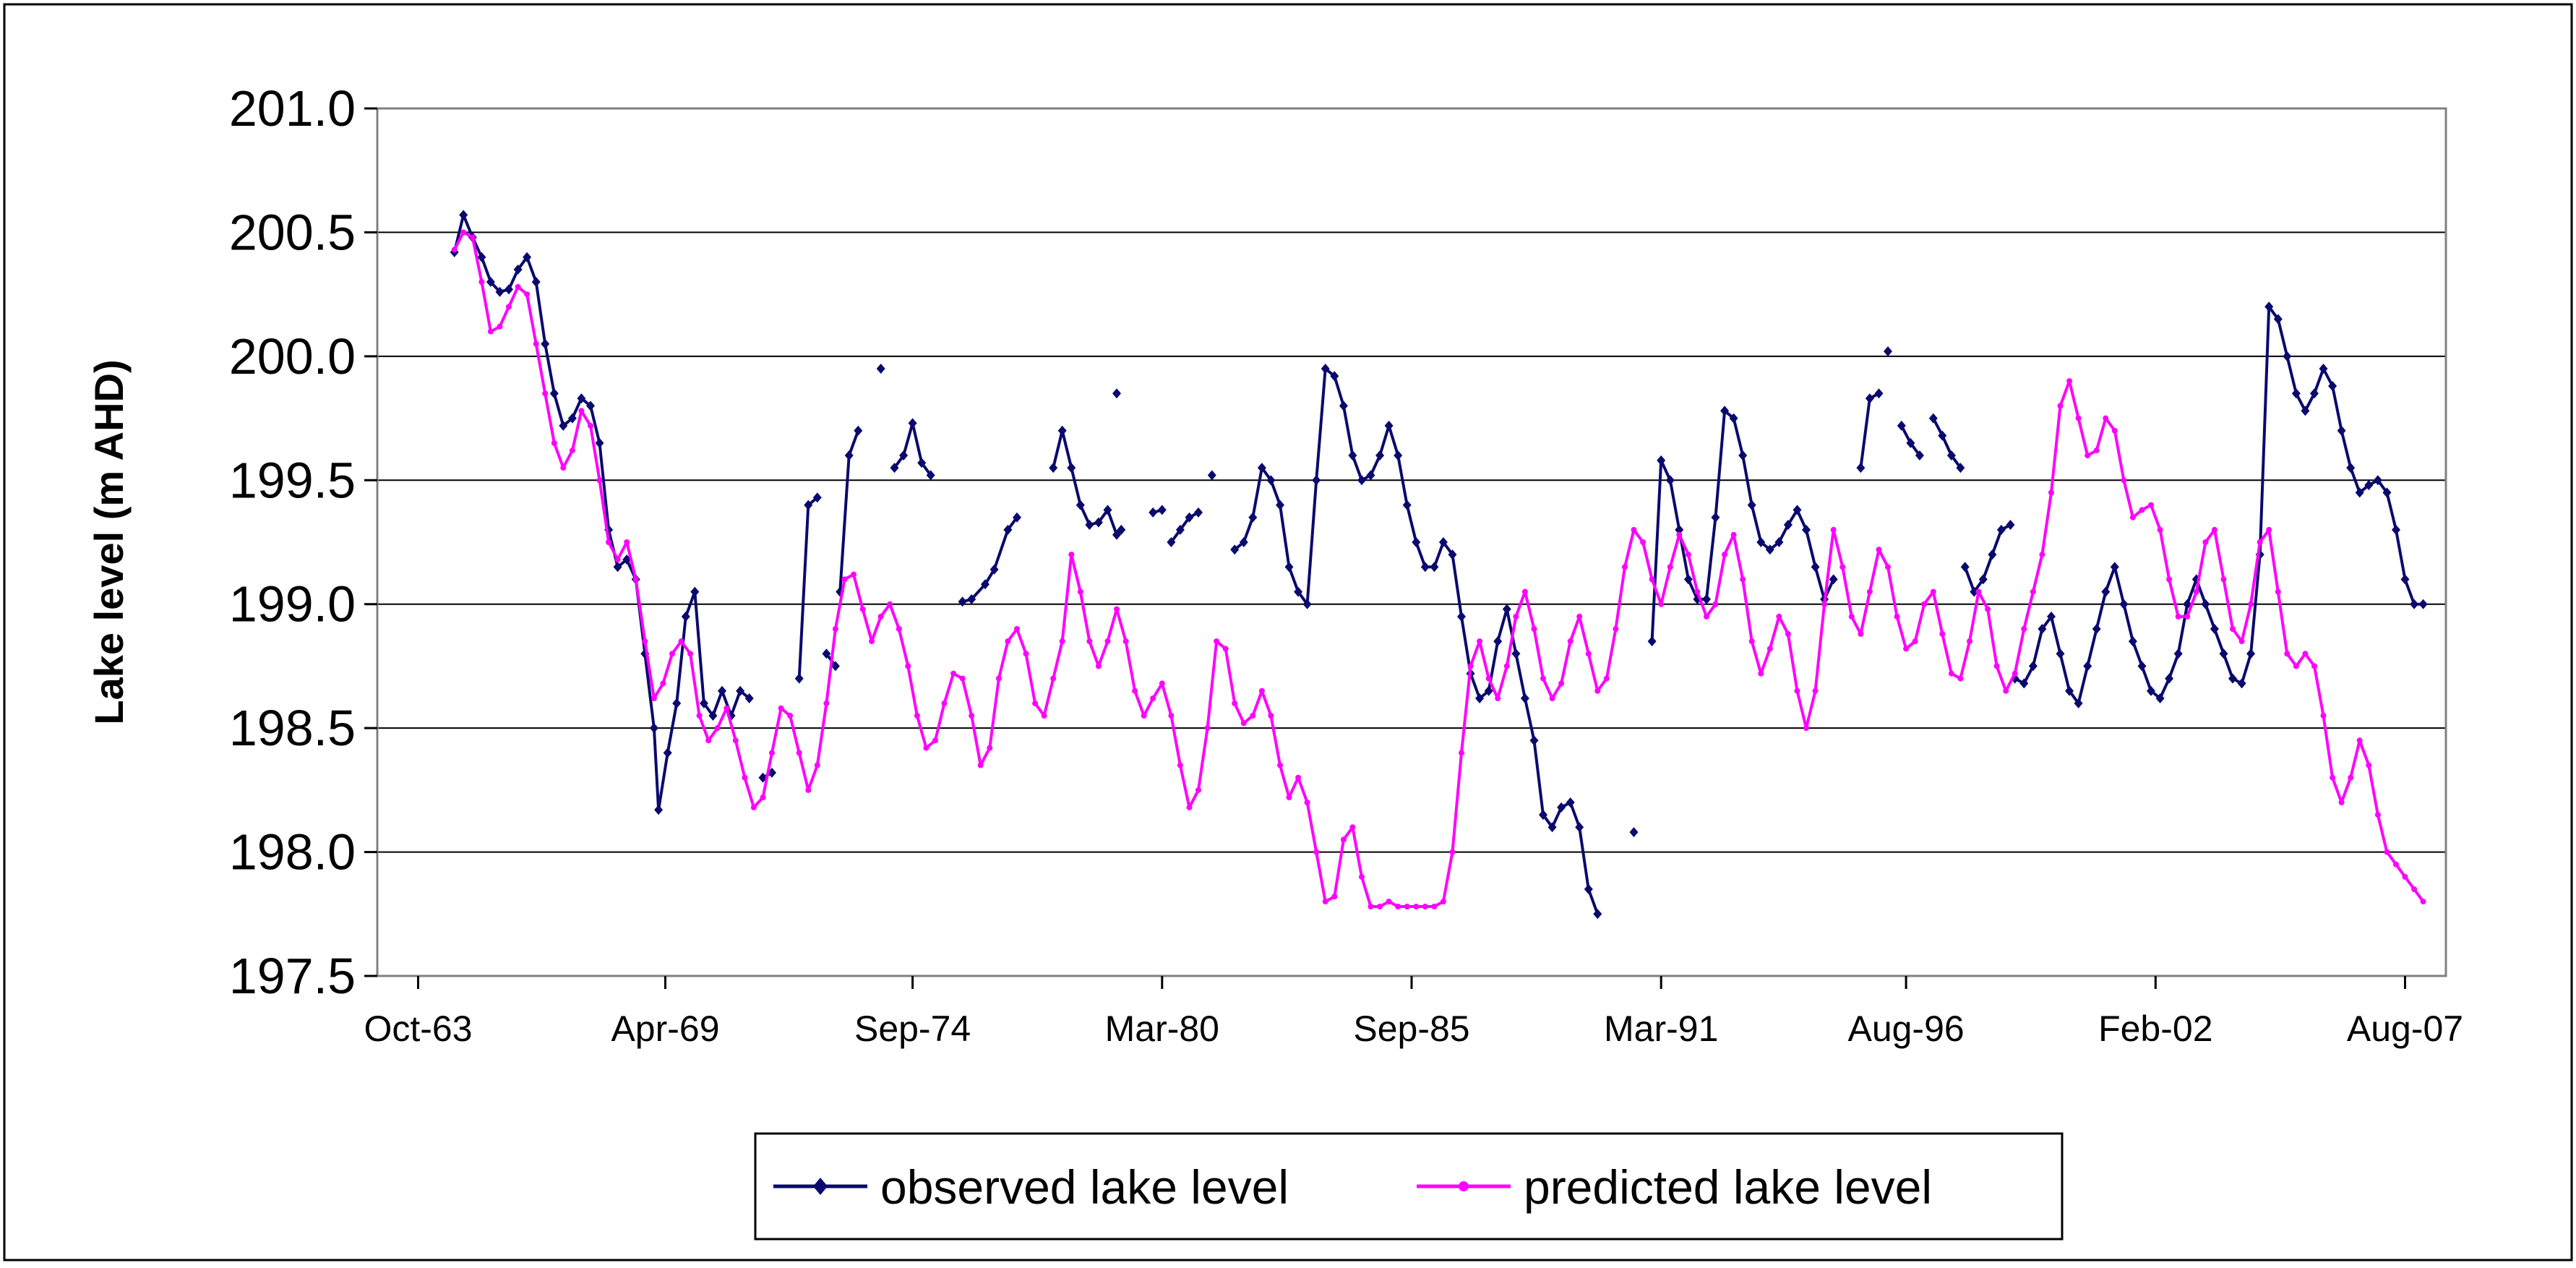 The image size is (2576, 1268). I want to click on y-tick-label: 197.5, so click(292, 976).